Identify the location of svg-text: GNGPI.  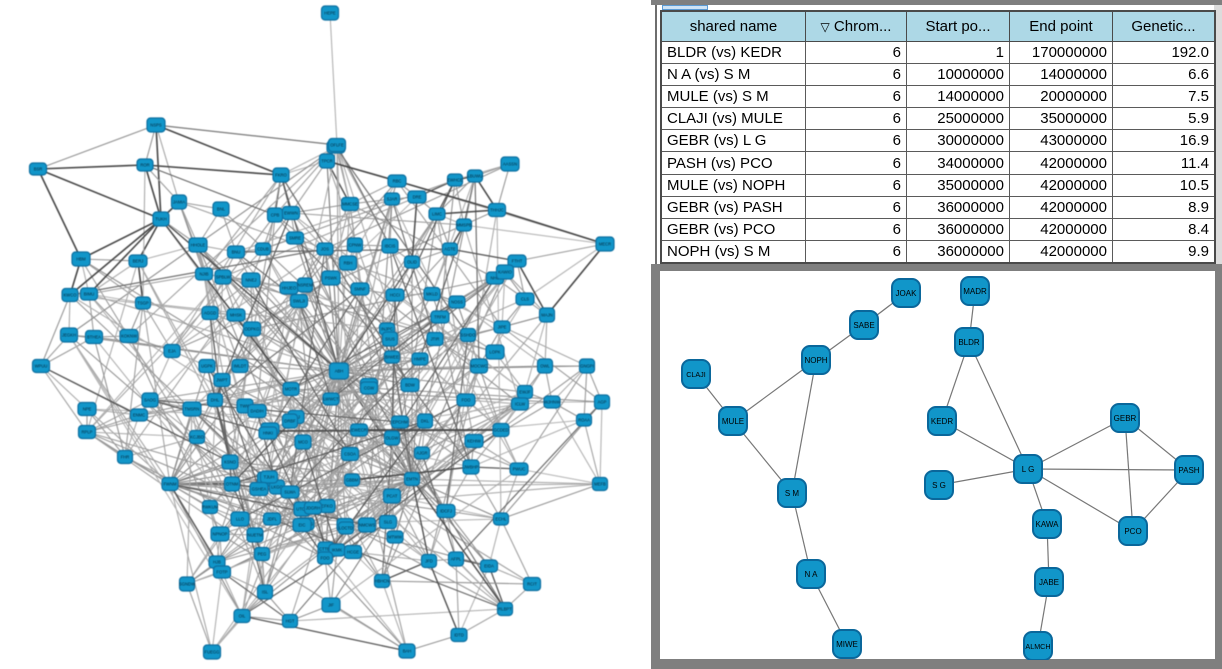
(587, 366).